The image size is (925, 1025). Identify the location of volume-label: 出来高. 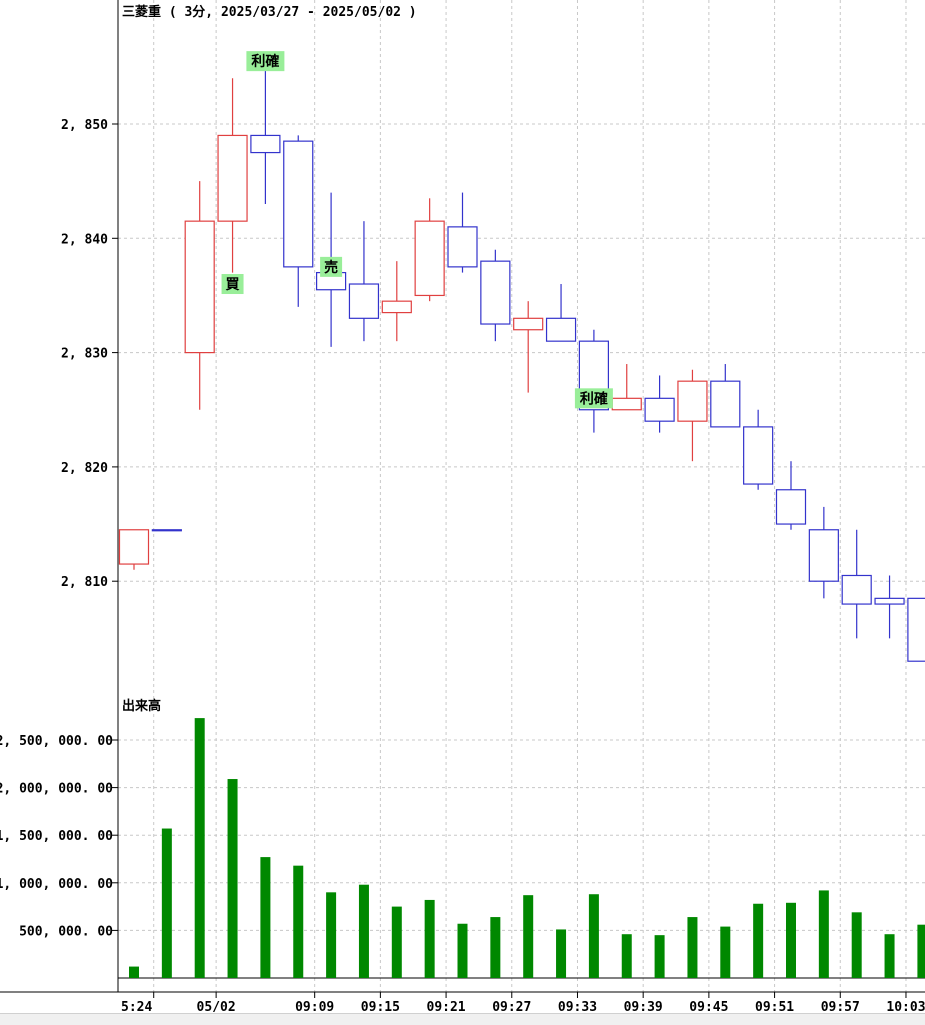
(141, 706).